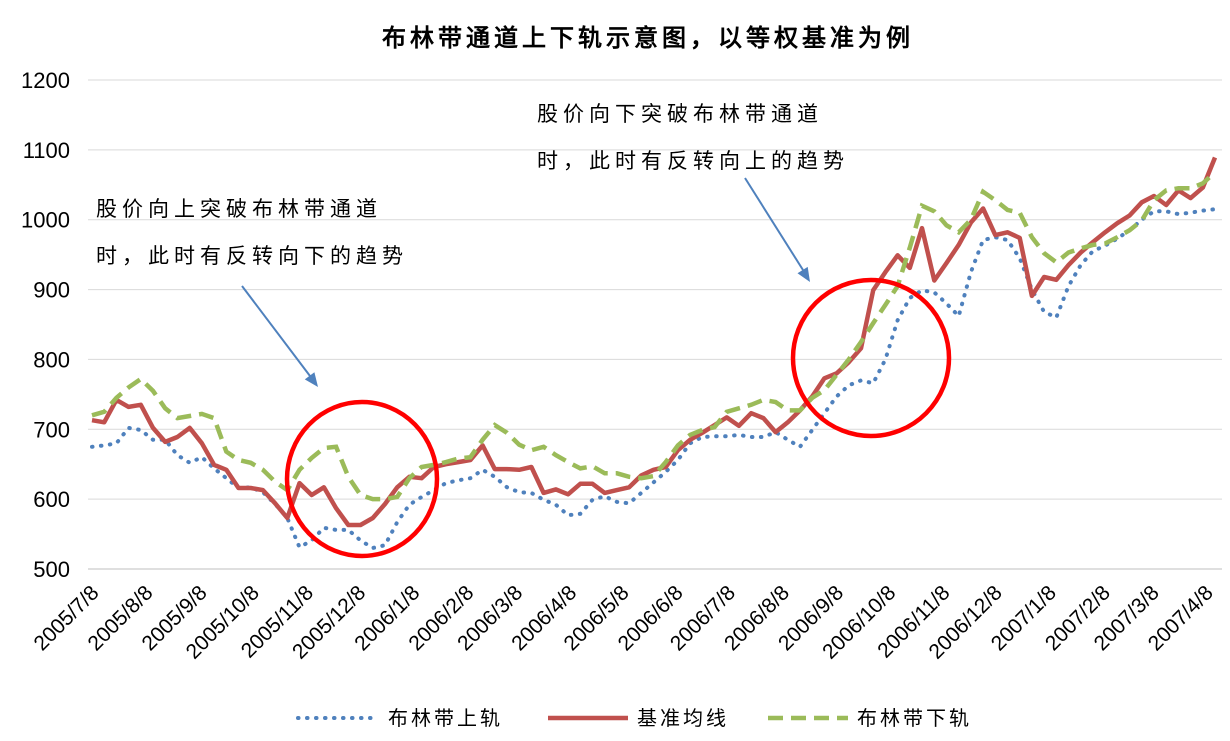  I want to click on chart-title: 布林带通道上下轨示意图，以等权基准为例, so click(648, 38).